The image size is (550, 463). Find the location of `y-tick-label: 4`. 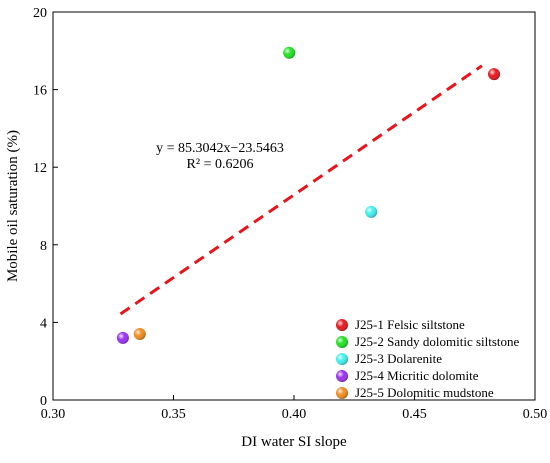

y-tick-label: 4 is located at coordinates (43, 323).